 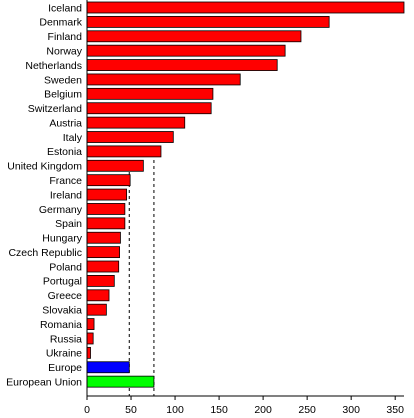 What do you see at coordinates (66, 339) in the screenshot?
I see `category-label-russia: Russia` at bounding box center [66, 339].